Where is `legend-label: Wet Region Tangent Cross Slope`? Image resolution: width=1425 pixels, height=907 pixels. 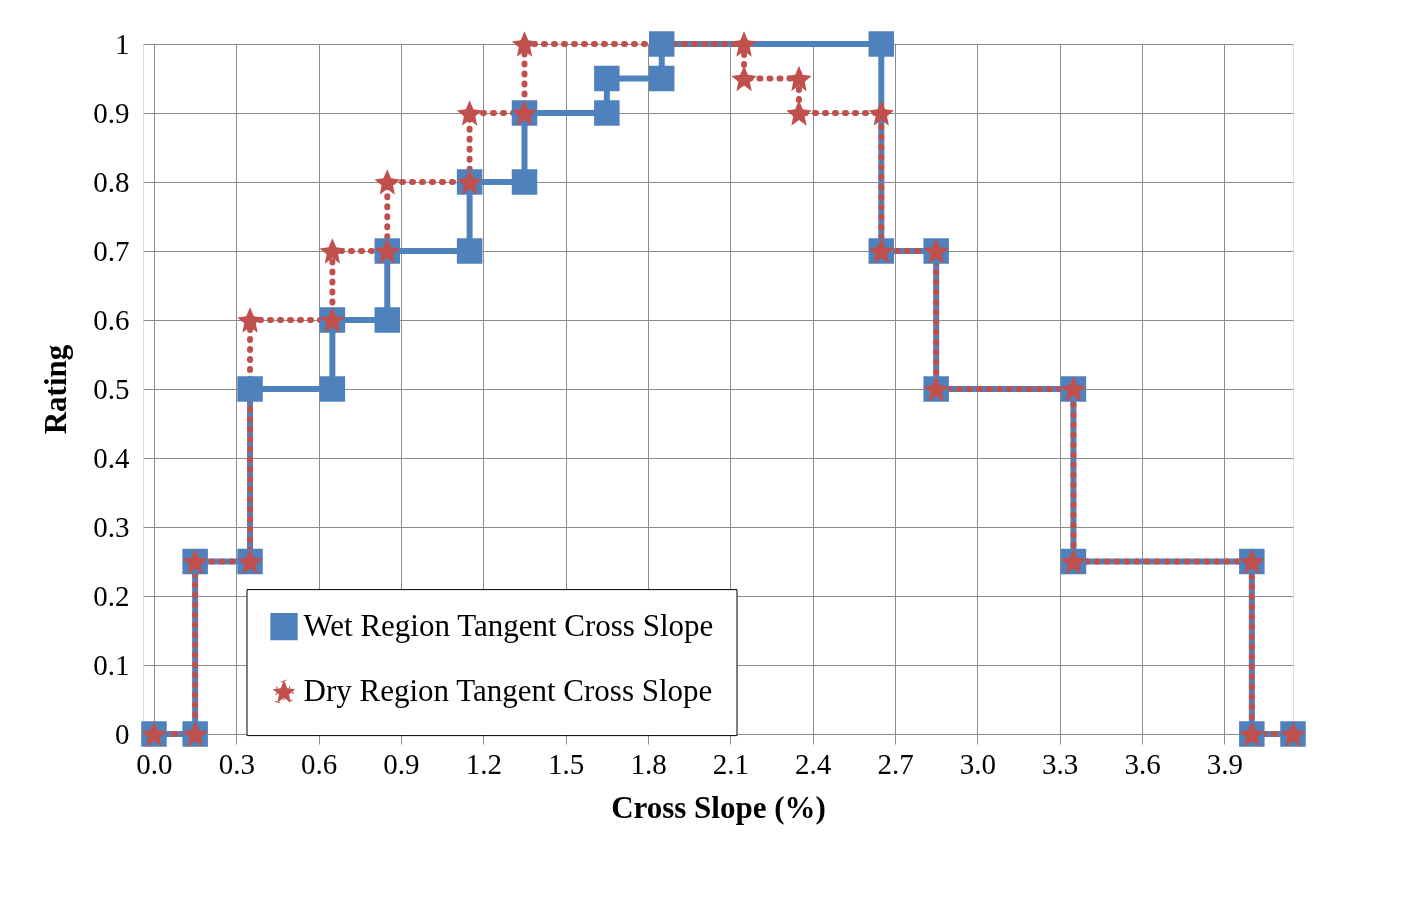 legend-label: Wet Region Tangent Cross Slope is located at coordinates (508, 625).